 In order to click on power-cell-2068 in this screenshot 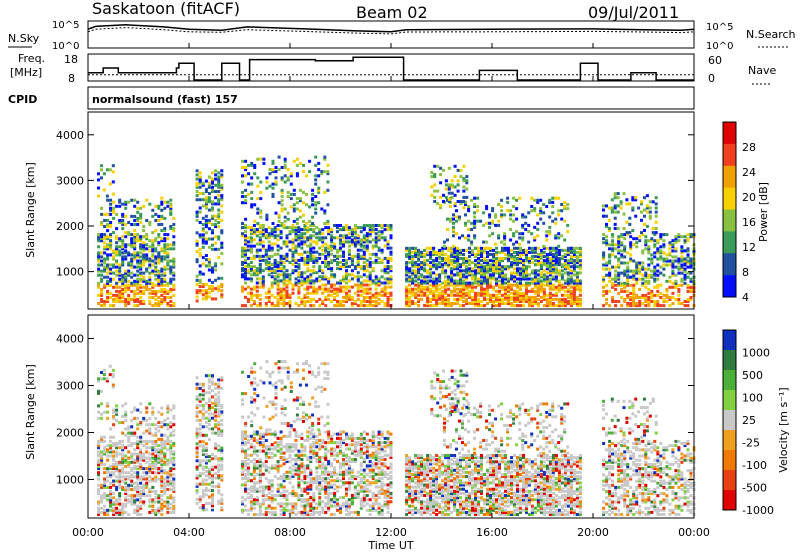, I will do `click(316, 203)`.